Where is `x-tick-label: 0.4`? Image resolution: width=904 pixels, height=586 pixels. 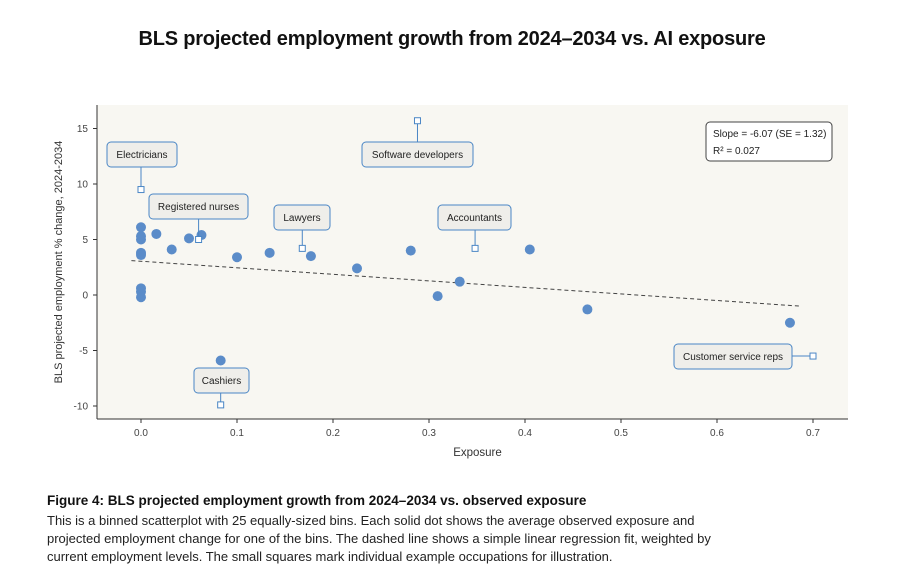
x-tick-label: 0.4 is located at coordinates (525, 433).